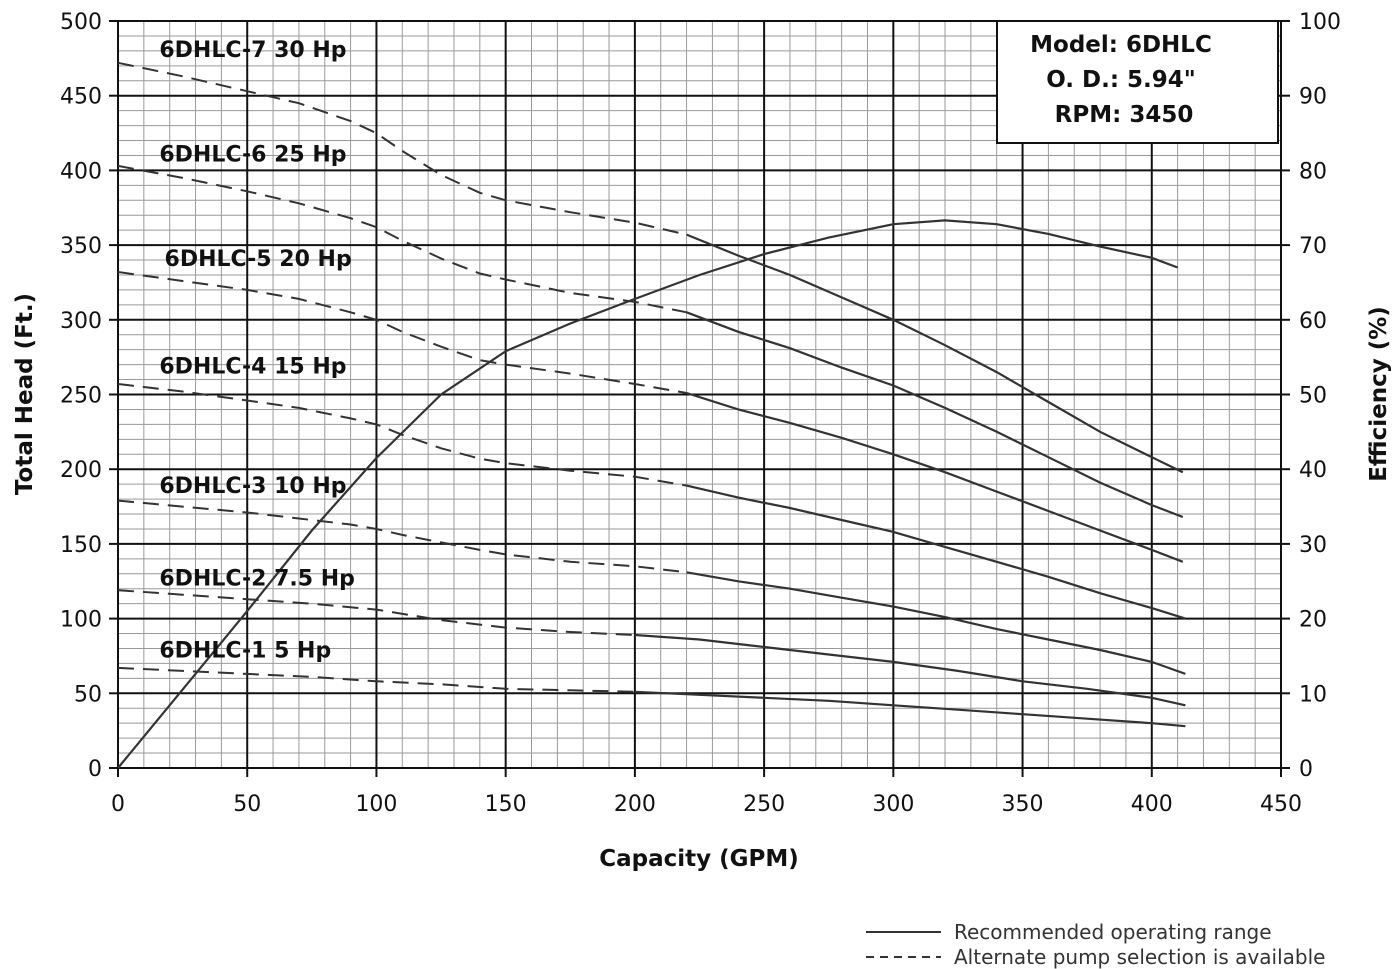 The image size is (1395, 969). I want to click on y2-tick-label: 70, so click(1313, 246).